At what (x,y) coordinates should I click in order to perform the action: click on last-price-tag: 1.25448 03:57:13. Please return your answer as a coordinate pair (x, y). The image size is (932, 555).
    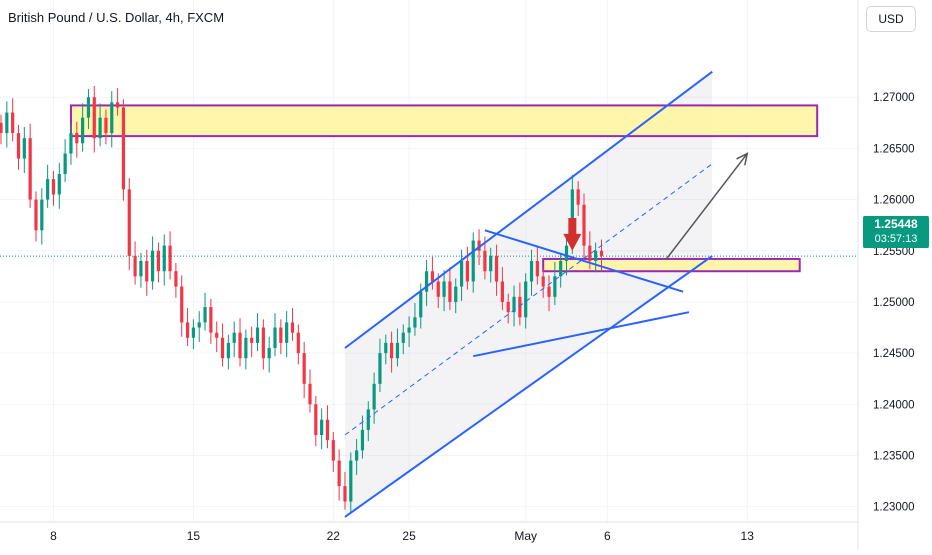
    Looking at the image, I should click on (896, 232).